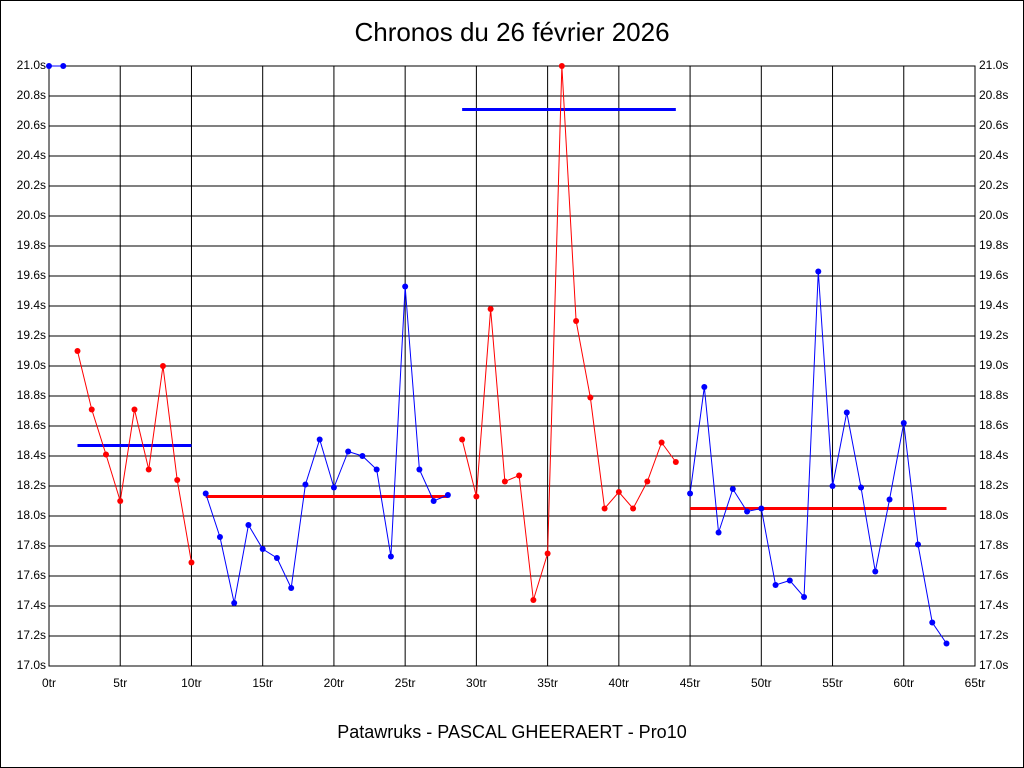 This screenshot has height=768, width=1024. Describe the element at coordinates (31, 185) in the screenshot. I see `y-tick-label: 20.2s` at that location.